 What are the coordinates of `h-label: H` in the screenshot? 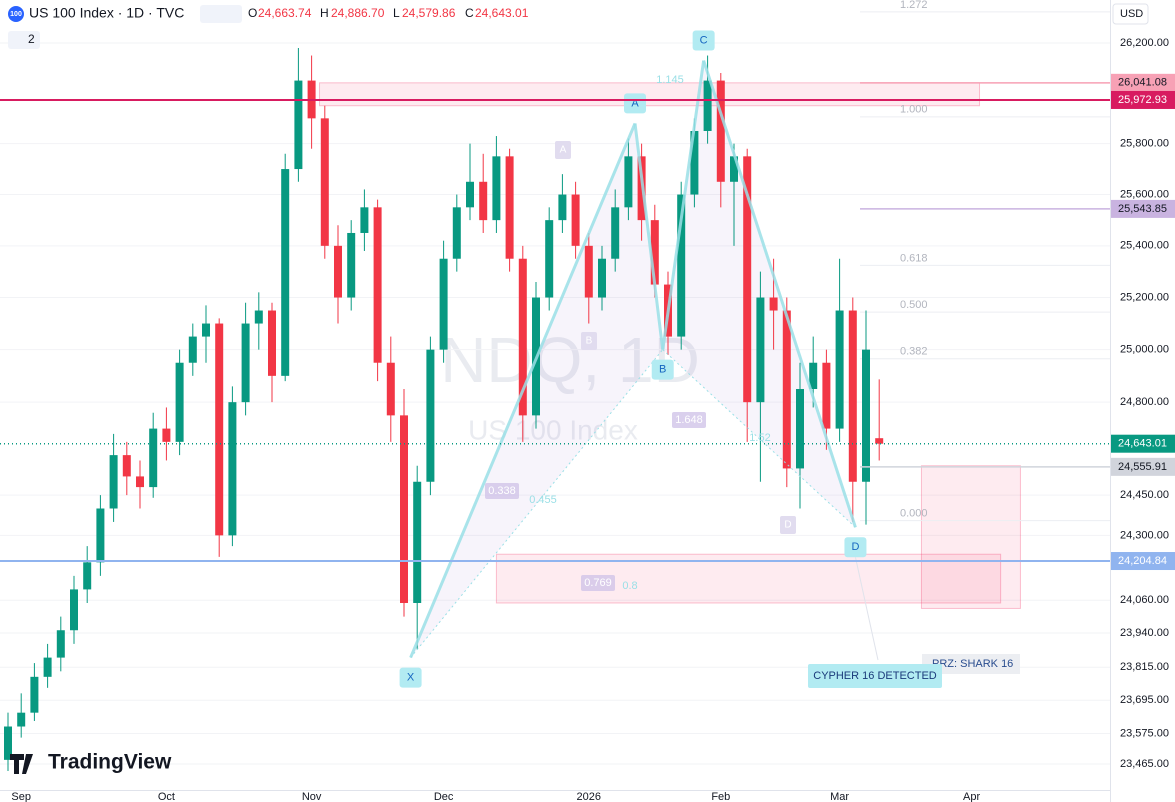 It's located at (324, 13).